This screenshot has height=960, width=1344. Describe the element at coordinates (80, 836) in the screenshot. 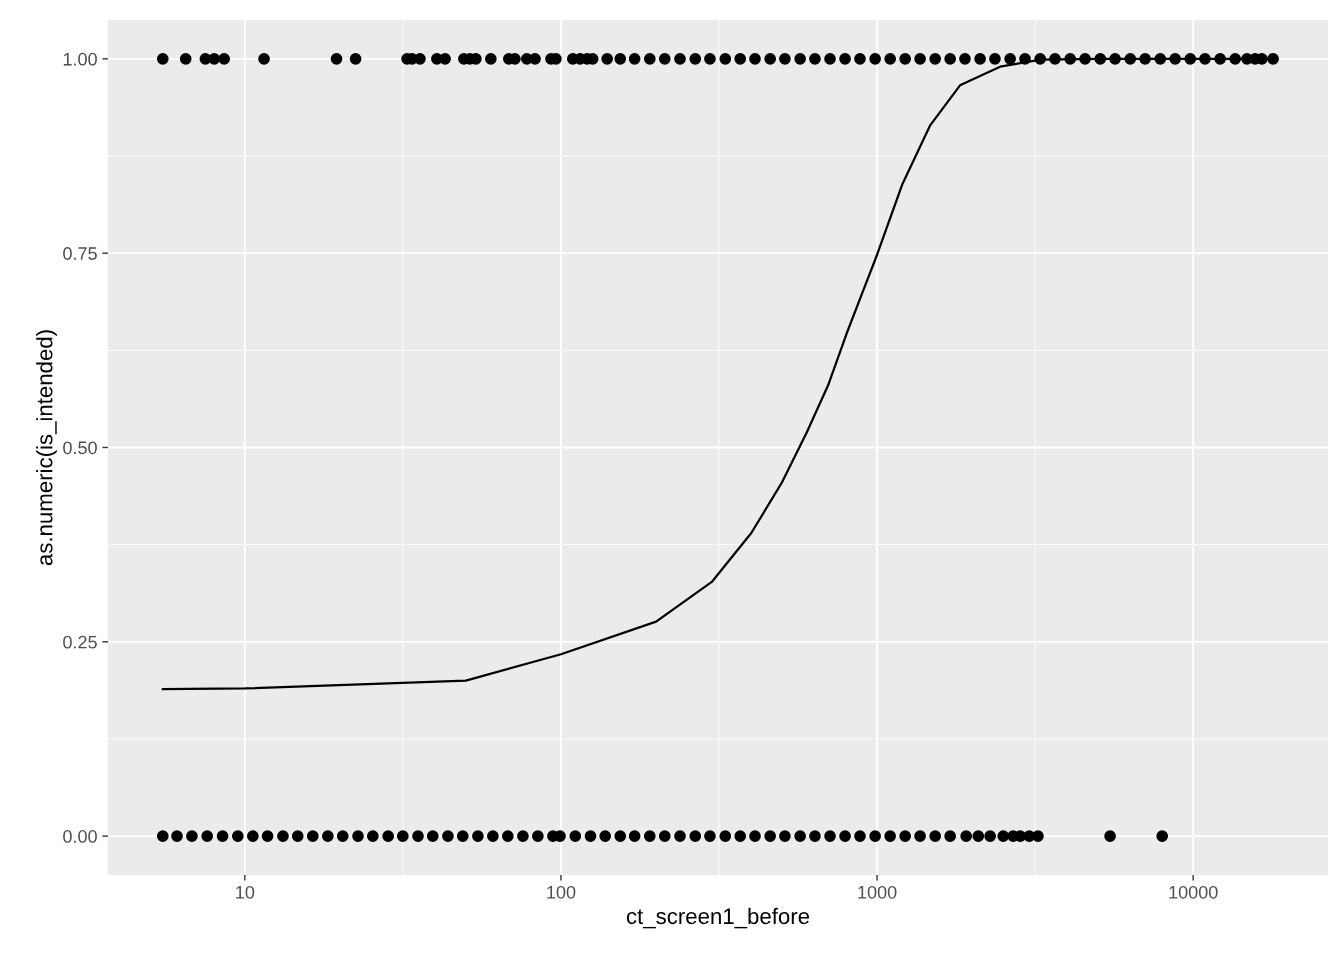

I see `y-tick-label: 0.00` at that location.